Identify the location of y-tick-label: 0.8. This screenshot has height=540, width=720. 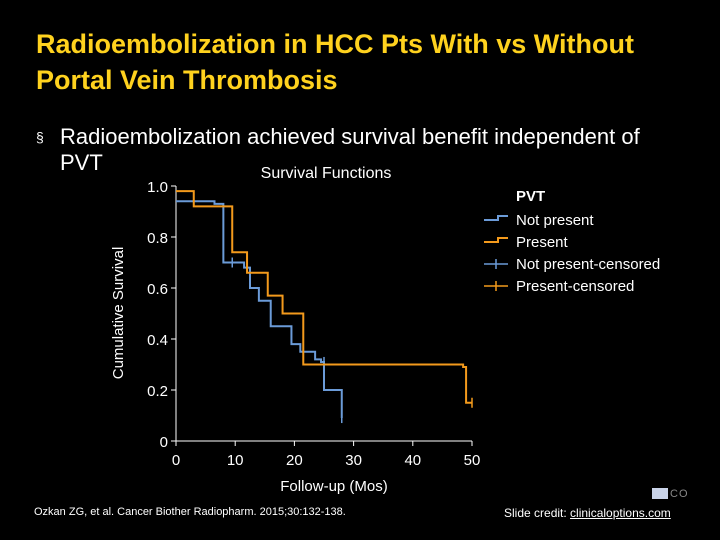
(157, 238).